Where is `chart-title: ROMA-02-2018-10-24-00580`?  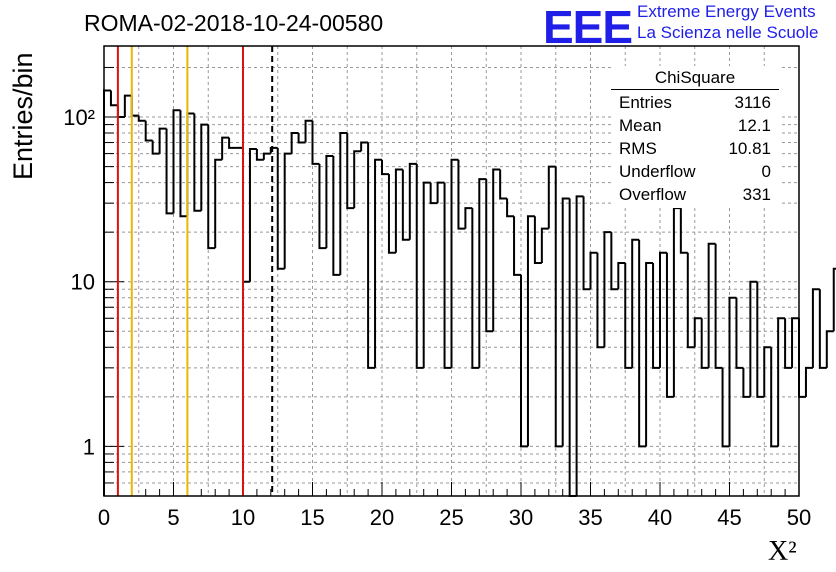
chart-title: ROMA-02-2018-10-24-00580 is located at coordinates (234, 23).